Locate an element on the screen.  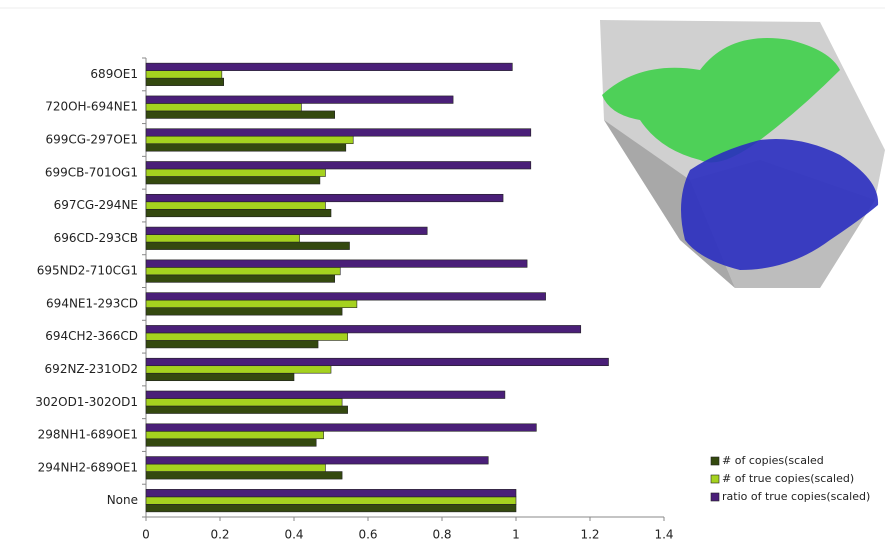
y-tick-label: None is located at coordinates (122, 500).